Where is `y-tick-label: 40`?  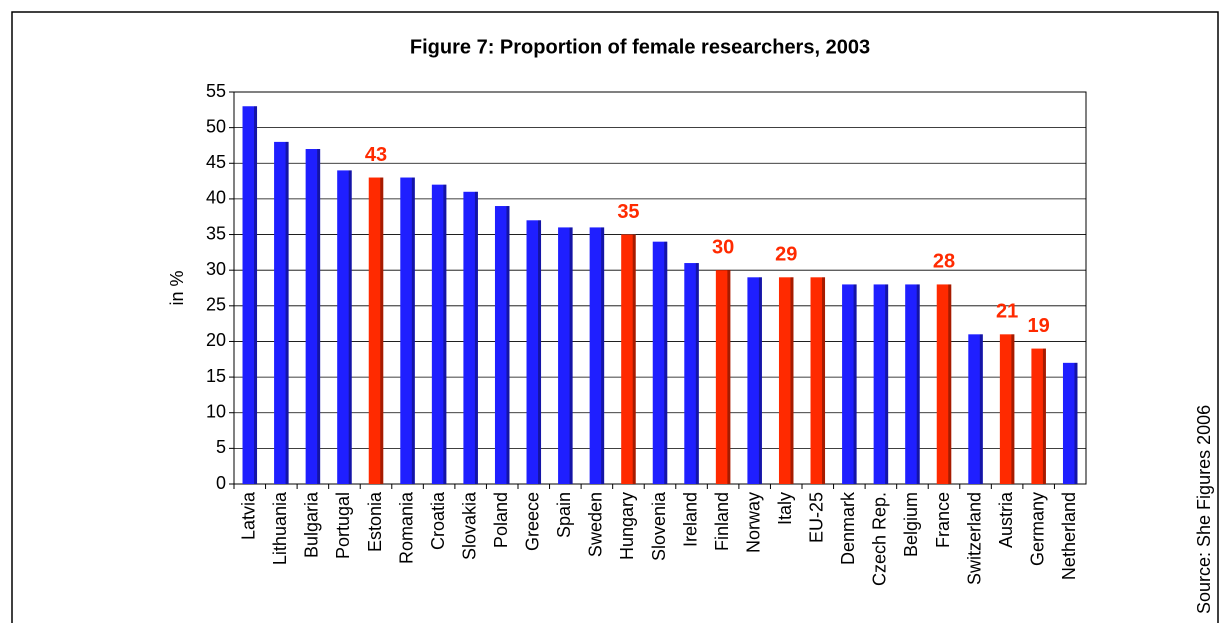 y-tick-label: 40 is located at coordinates (216, 198).